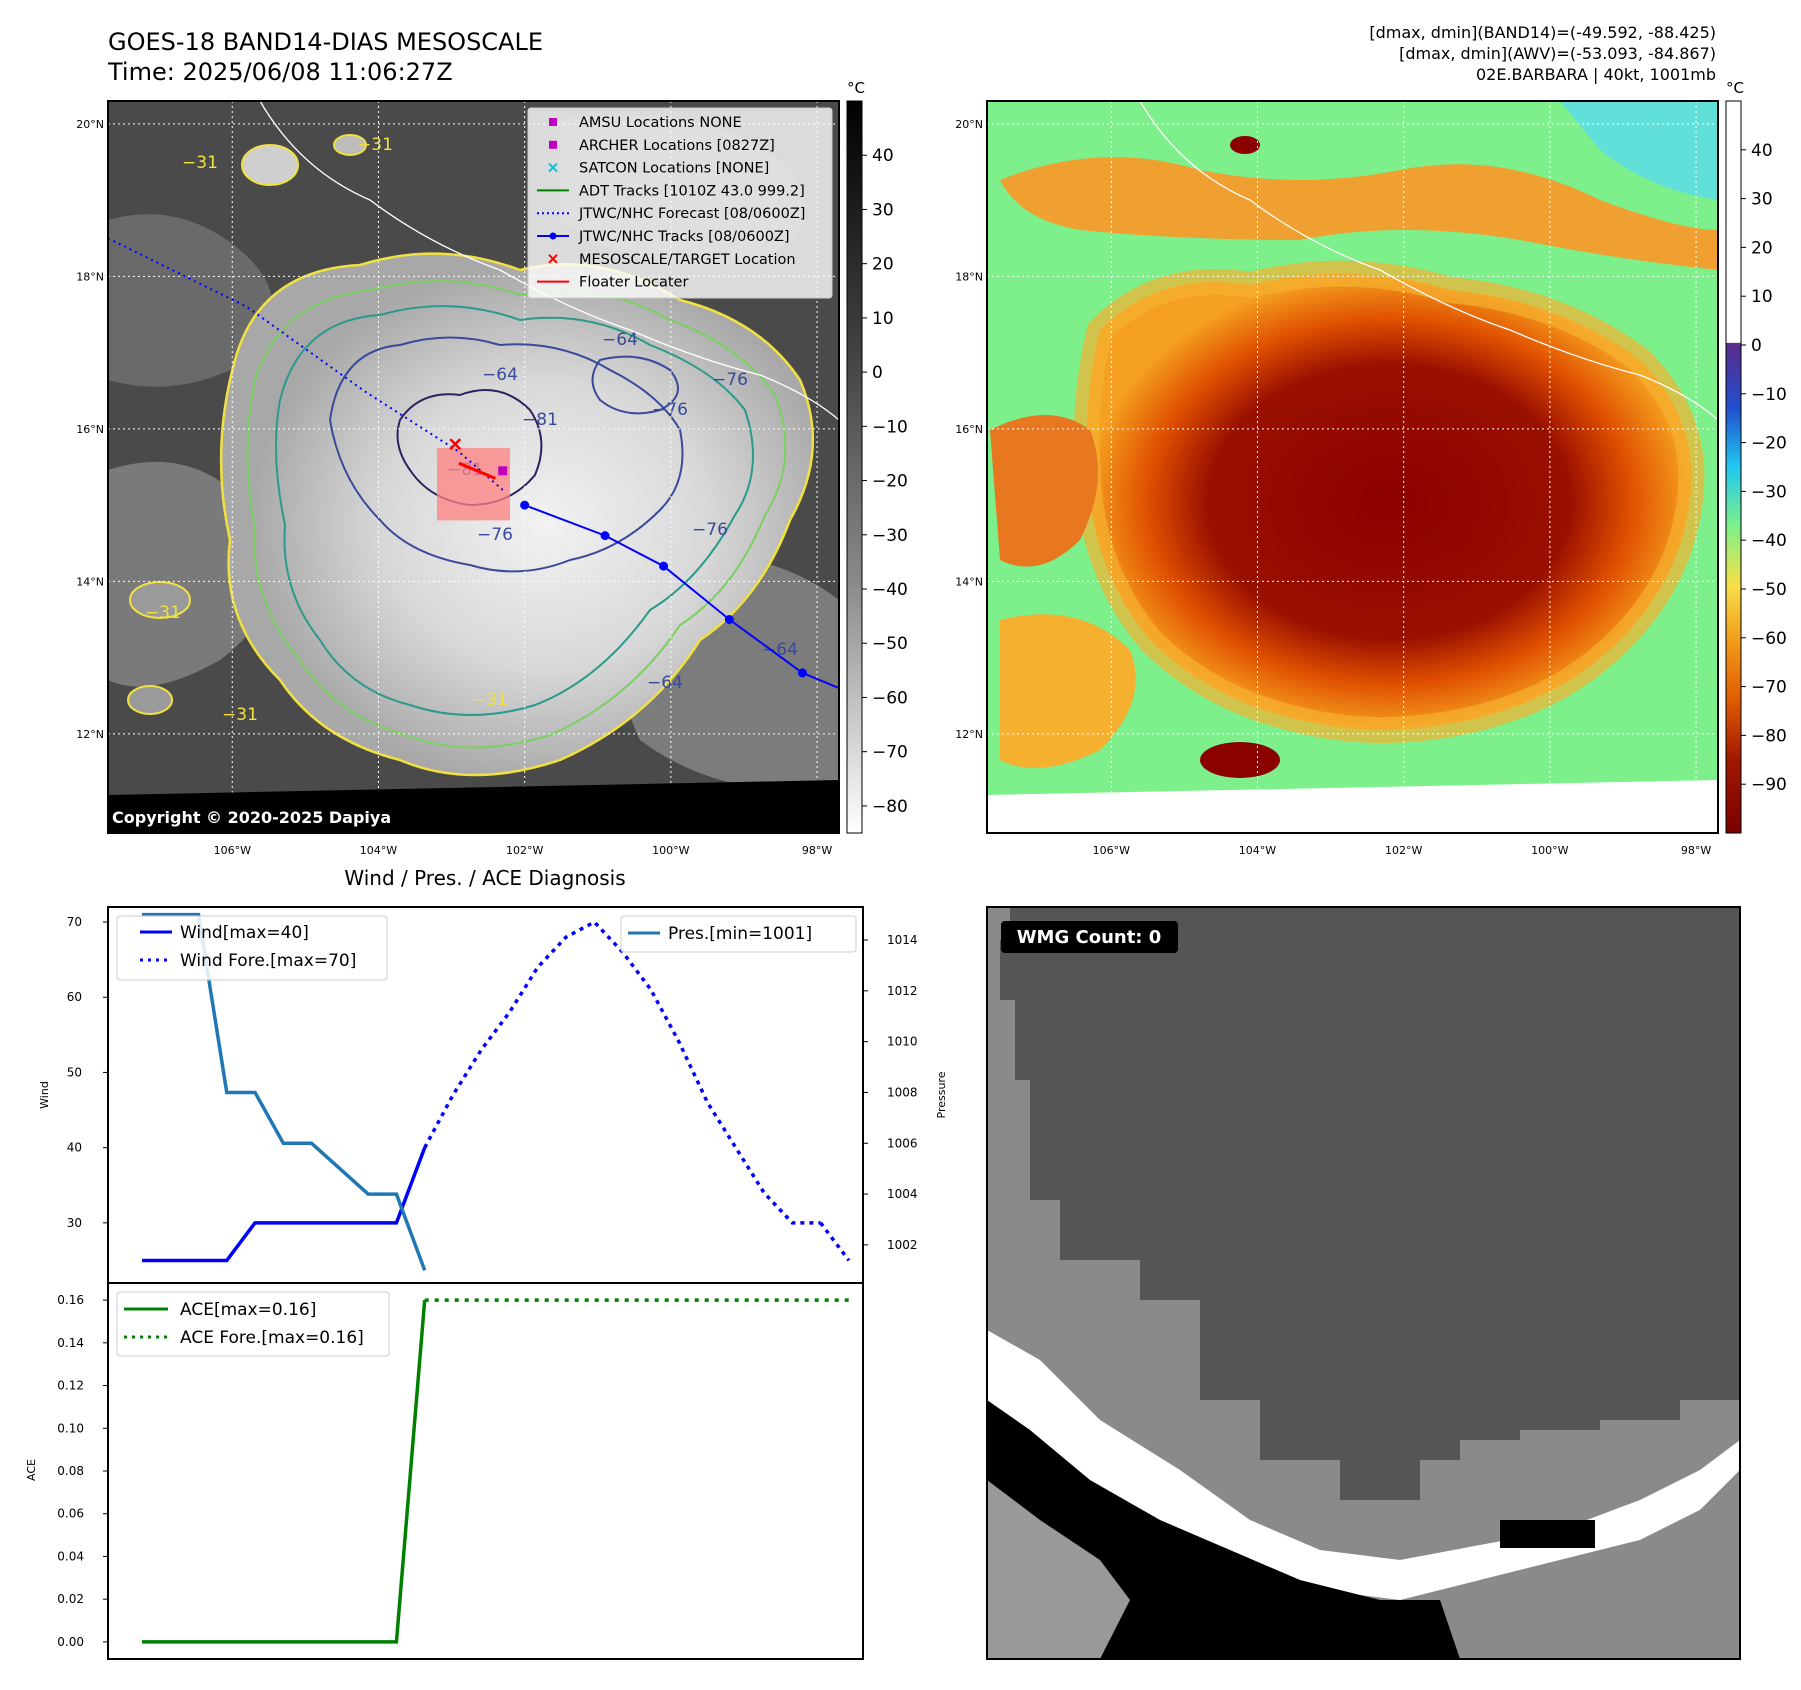  I want to click on pressure-tick-label: 1014, so click(902, 940).